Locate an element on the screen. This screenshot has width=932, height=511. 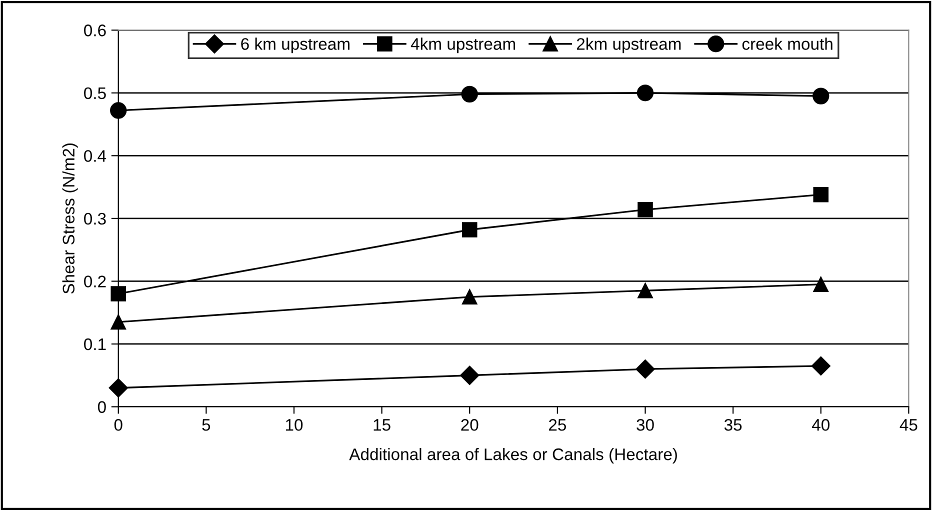
x-tick-label: 10 is located at coordinates (294, 425).